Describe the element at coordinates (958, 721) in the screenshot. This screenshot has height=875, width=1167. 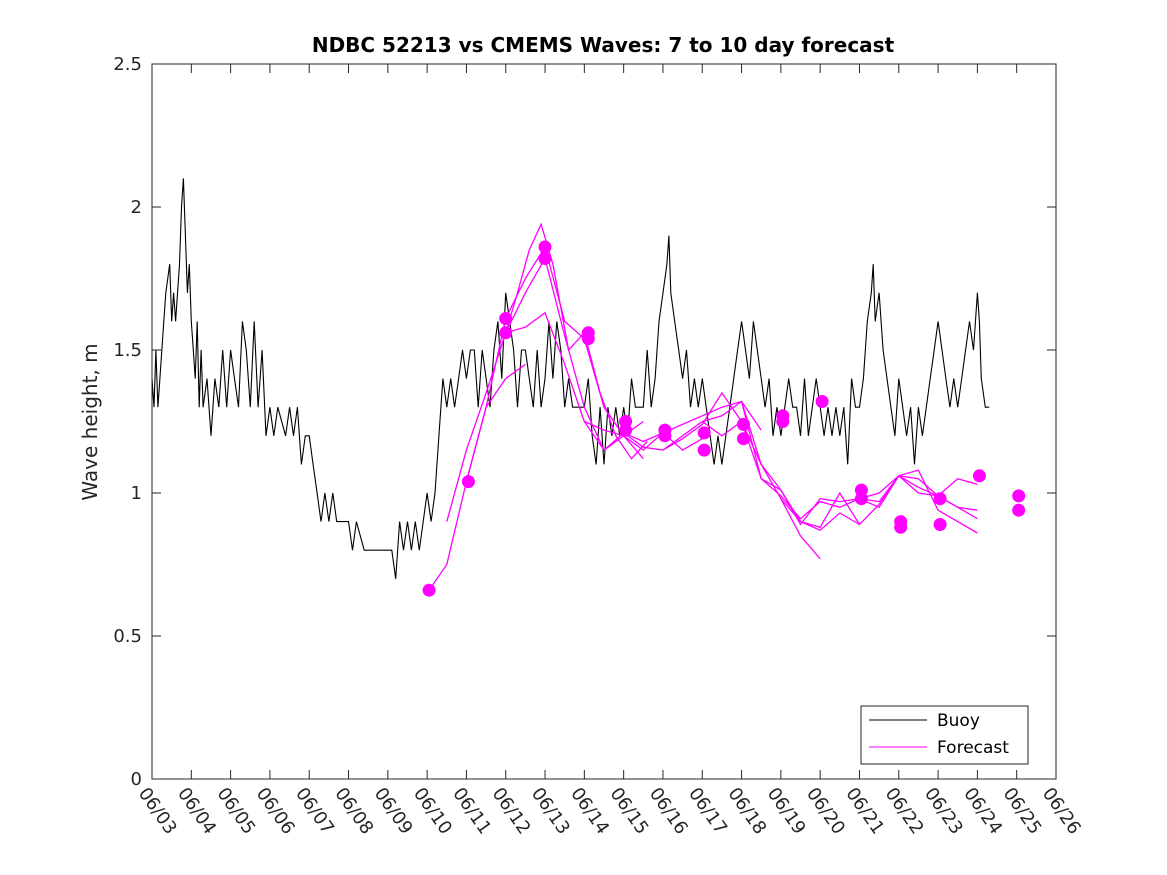
I see `legend-label-buoy: Buoy` at that location.